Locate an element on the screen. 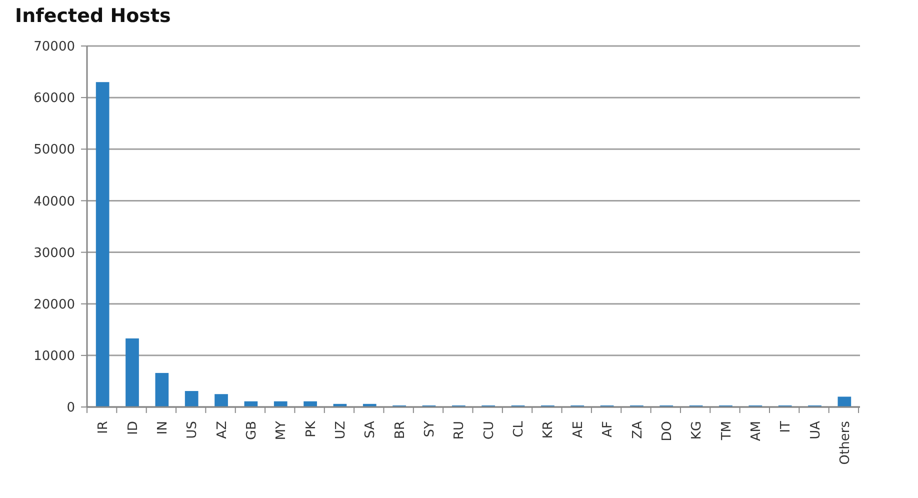  y-tick-label: 20000 is located at coordinates (54, 304).